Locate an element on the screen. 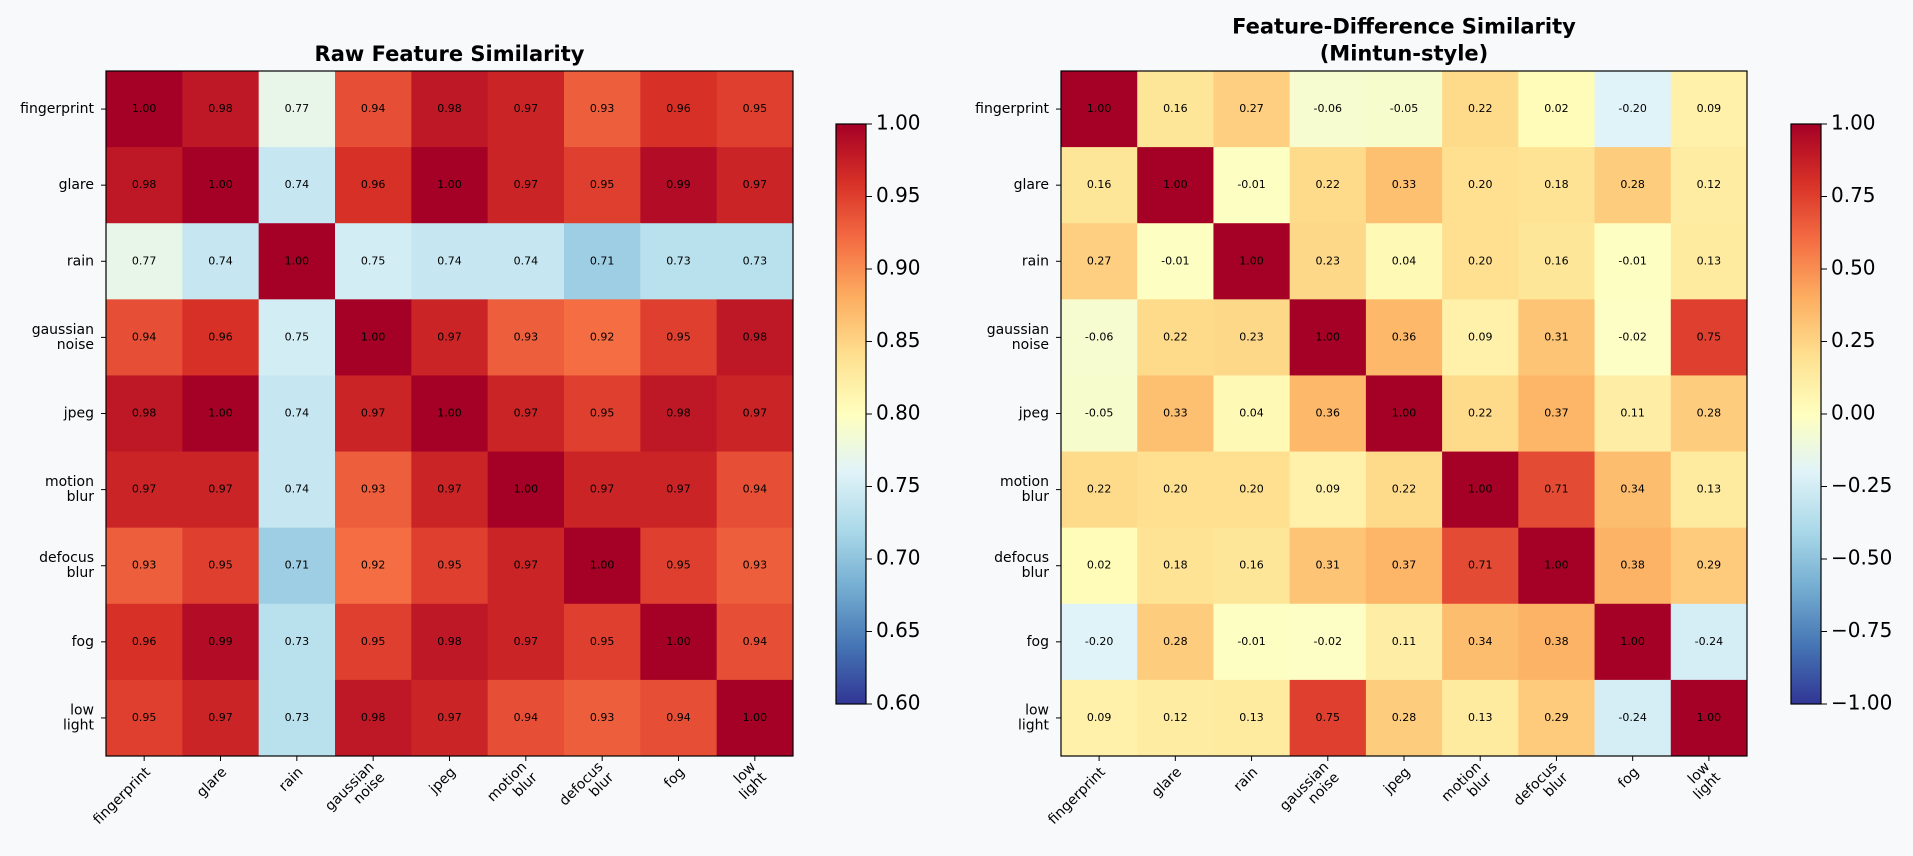  x-tick-group: defocusblur is located at coordinates (1541, 789).